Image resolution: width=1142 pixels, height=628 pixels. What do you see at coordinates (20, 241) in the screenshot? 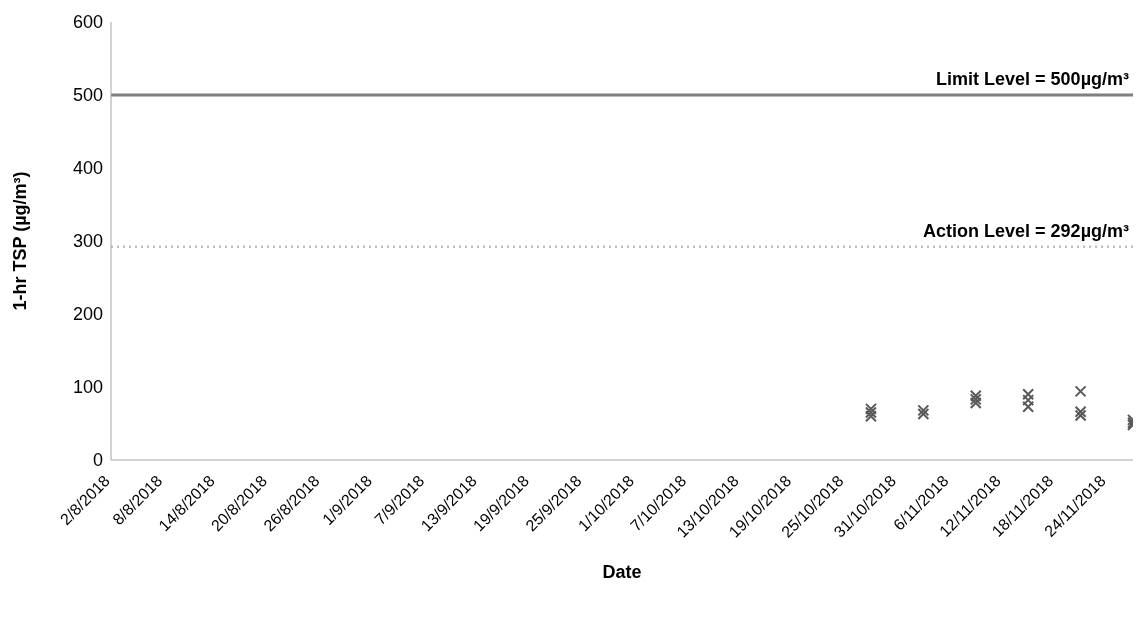
I see `y-axis-title: 1-hr TSP (µg/m³)` at bounding box center [20, 241].